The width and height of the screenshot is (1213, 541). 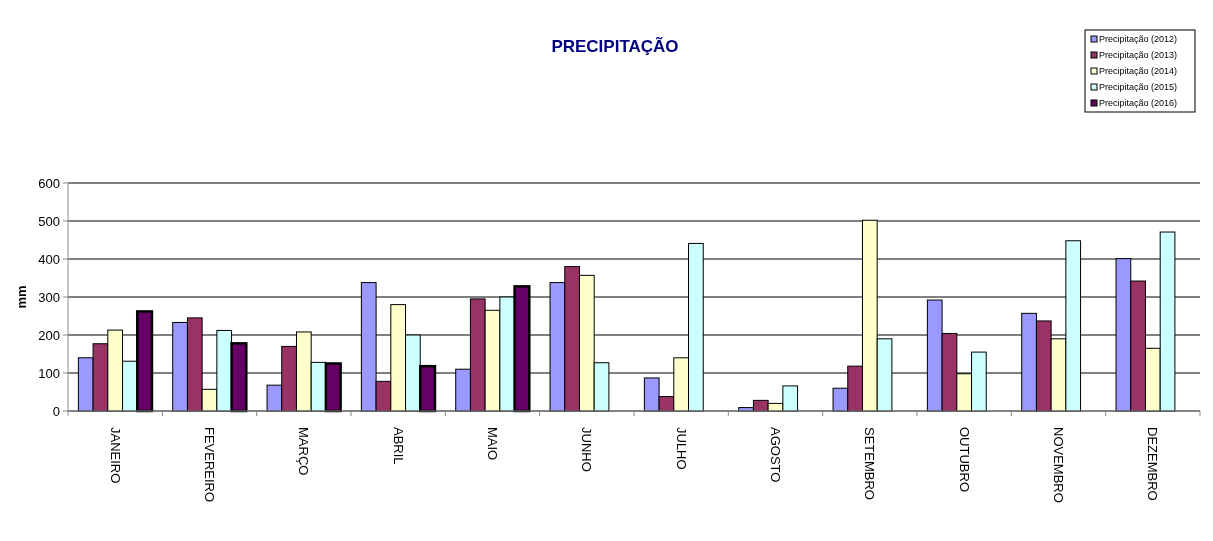 I want to click on y-tick-label: 200, so click(x=49, y=335).